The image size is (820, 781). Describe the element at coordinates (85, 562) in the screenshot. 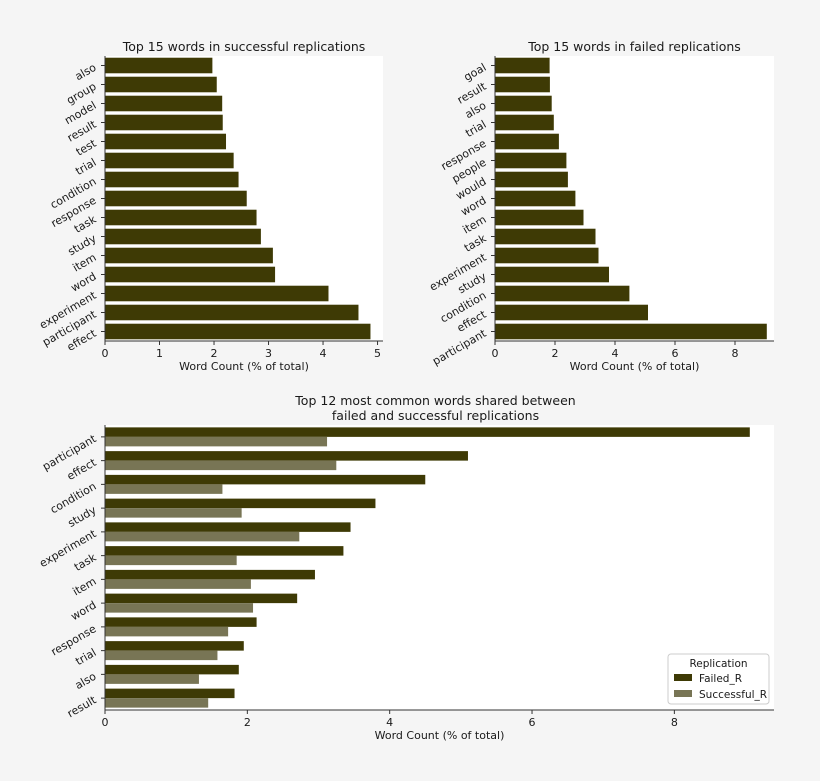

I see `shared-chart-category-label-task: task` at that location.